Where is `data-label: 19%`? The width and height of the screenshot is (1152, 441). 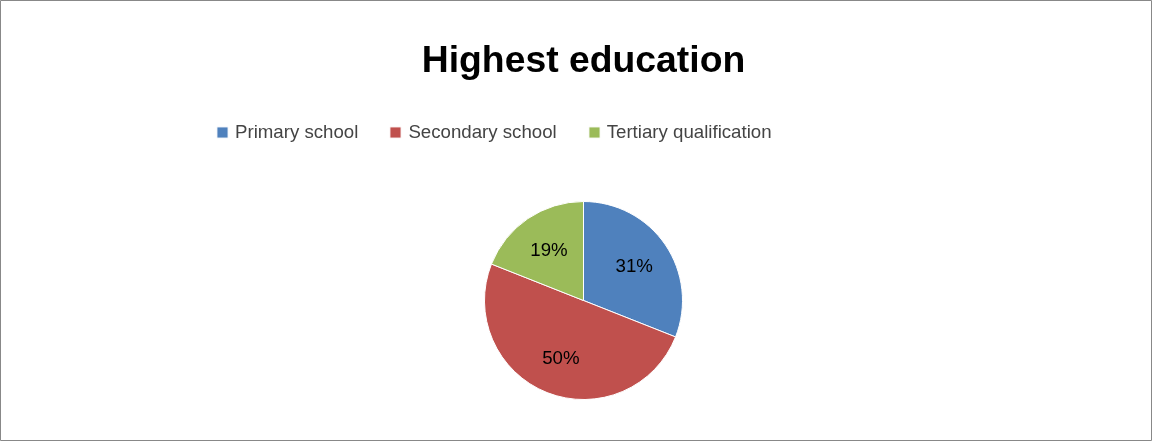
data-label: 19% is located at coordinates (549, 250).